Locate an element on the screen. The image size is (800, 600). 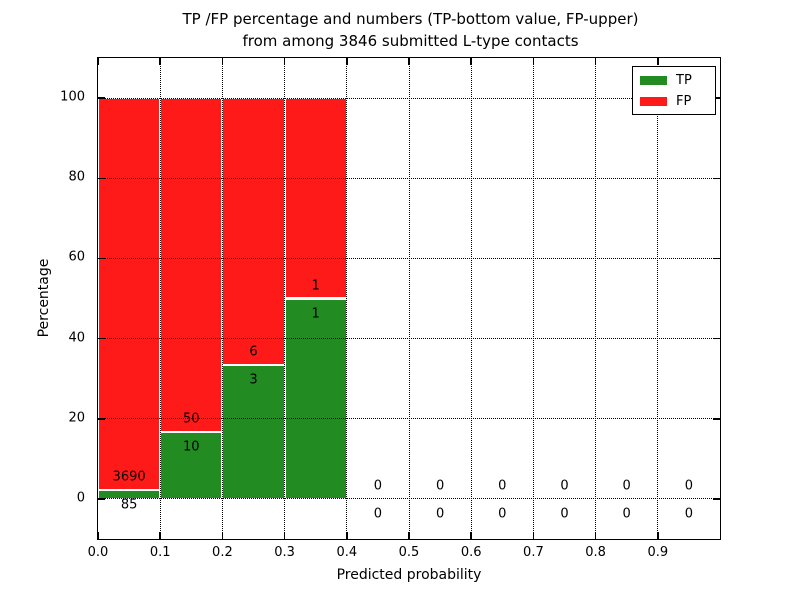
legend-label-tp: TP is located at coordinates (684, 80).